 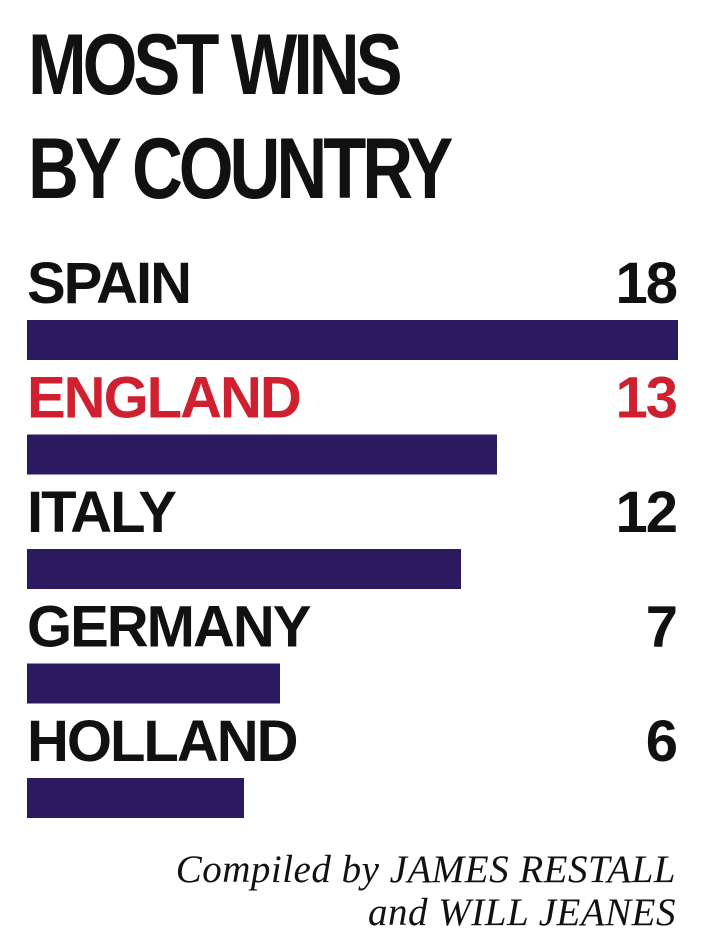 I want to click on category-label-england: ENGLAND, so click(x=163, y=398).